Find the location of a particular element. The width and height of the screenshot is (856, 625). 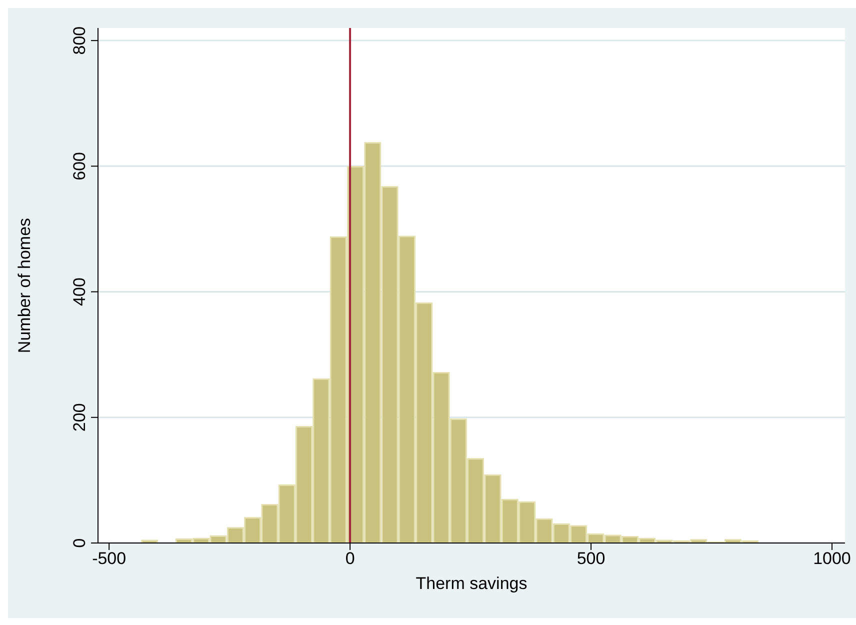

y-tick-label: 800 is located at coordinates (79, 40).